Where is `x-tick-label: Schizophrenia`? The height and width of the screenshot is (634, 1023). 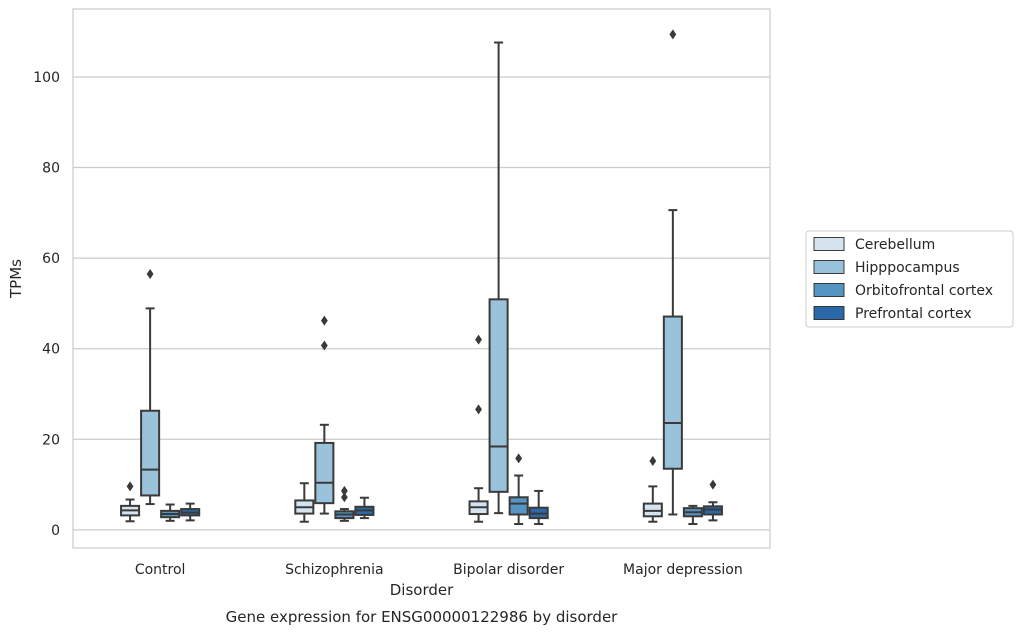 x-tick-label: Schizophrenia is located at coordinates (334, 570).